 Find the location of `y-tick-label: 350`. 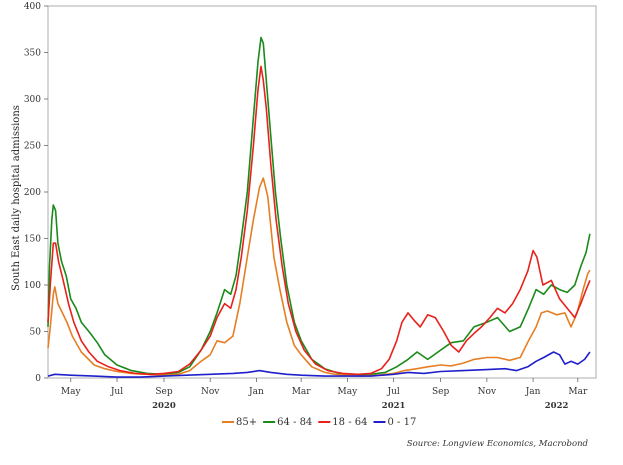

y-tick-label: 350 is located at coordinates (32, 54).